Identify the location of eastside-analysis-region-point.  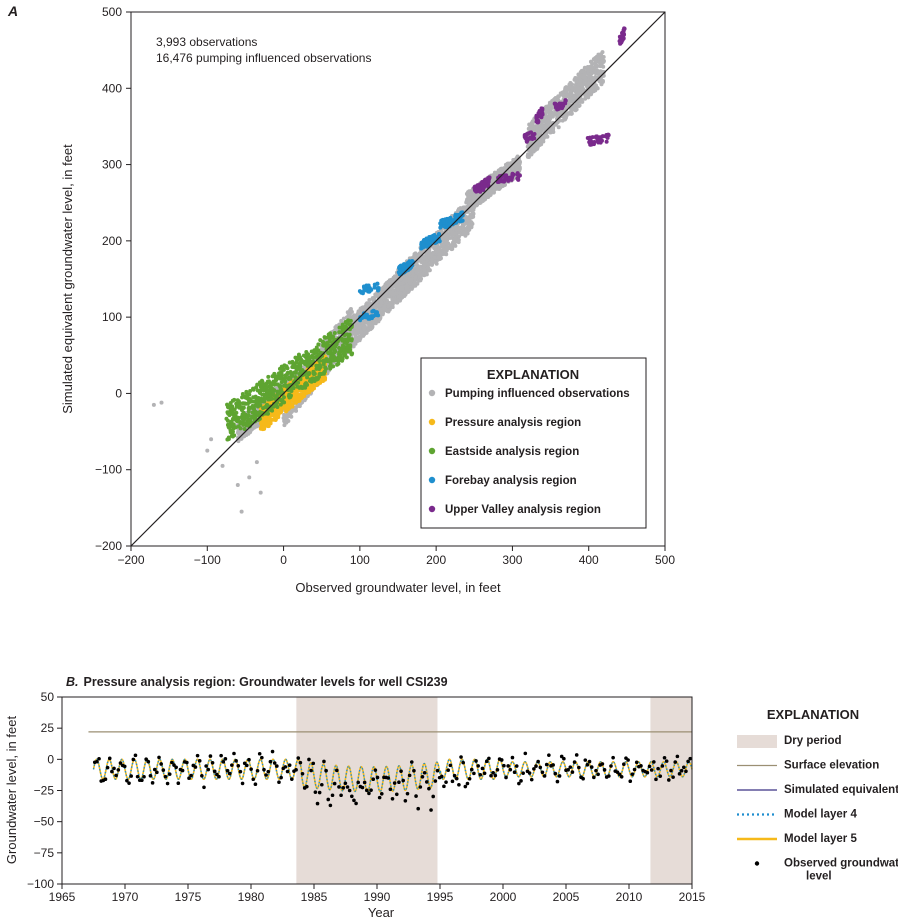
(248, 411).